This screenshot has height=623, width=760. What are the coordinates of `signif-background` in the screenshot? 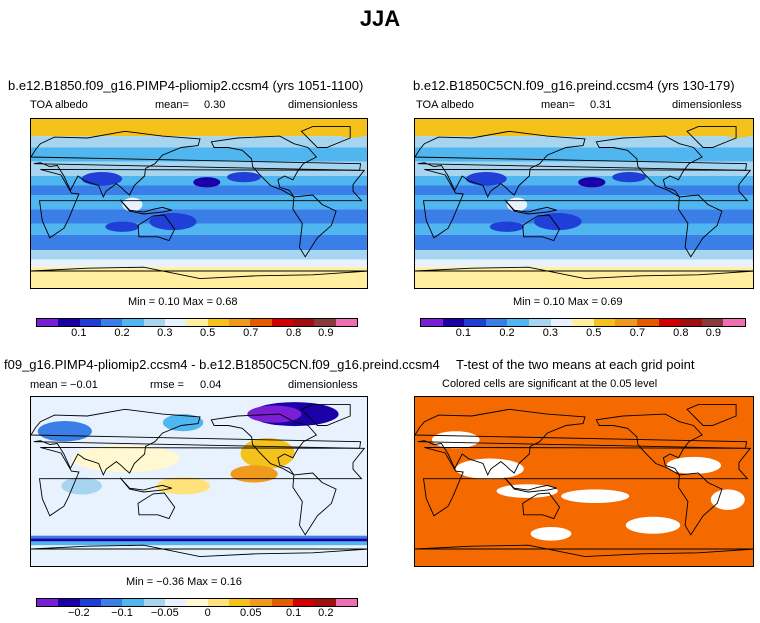 It's located at (584, 481).